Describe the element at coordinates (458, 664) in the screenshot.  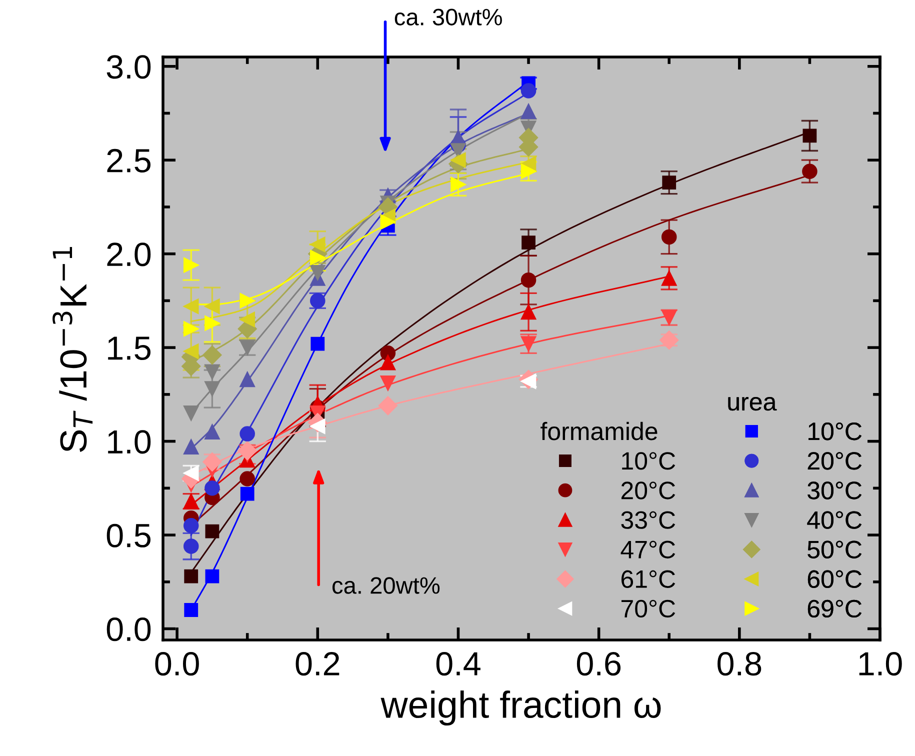
I see `x-tick-label: 0.4` at that location.